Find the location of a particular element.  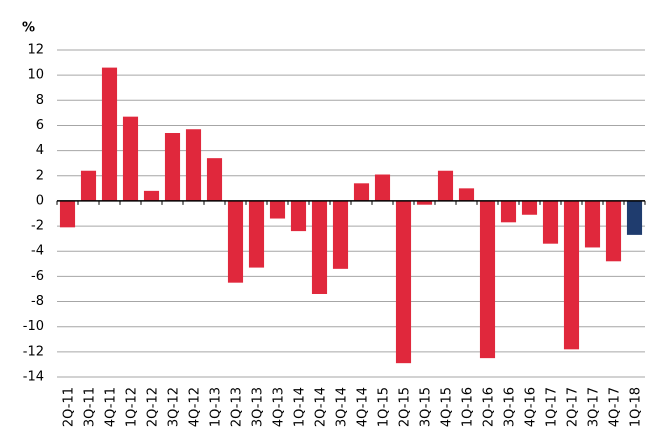

x-tick-label: 4Q-12 is located at coordinates (195, 407).